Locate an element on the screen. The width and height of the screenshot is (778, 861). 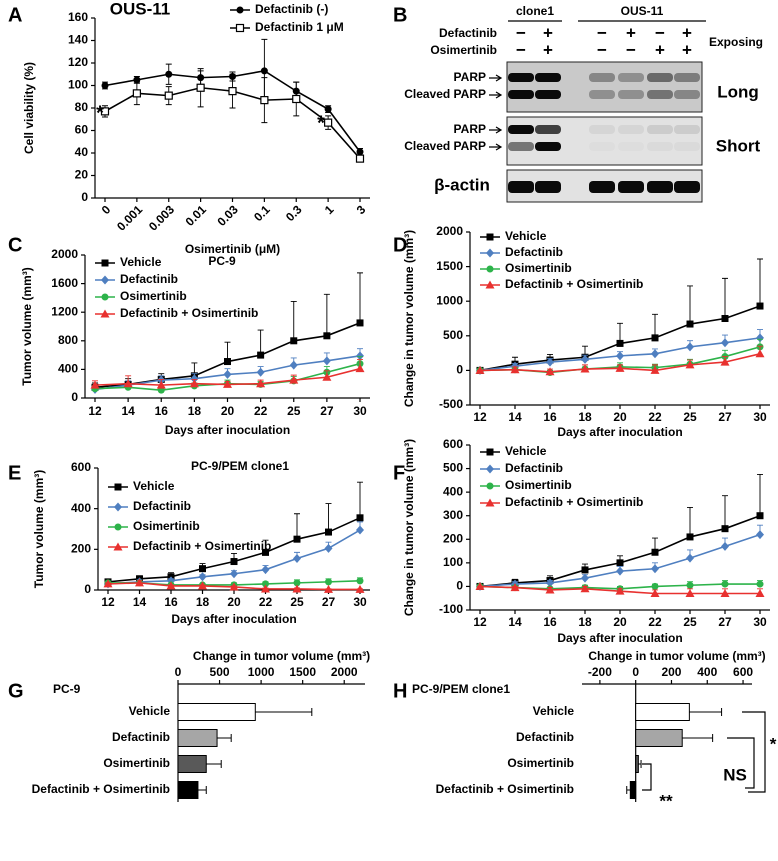
annotation: NS is located at coordinates (735, 774).